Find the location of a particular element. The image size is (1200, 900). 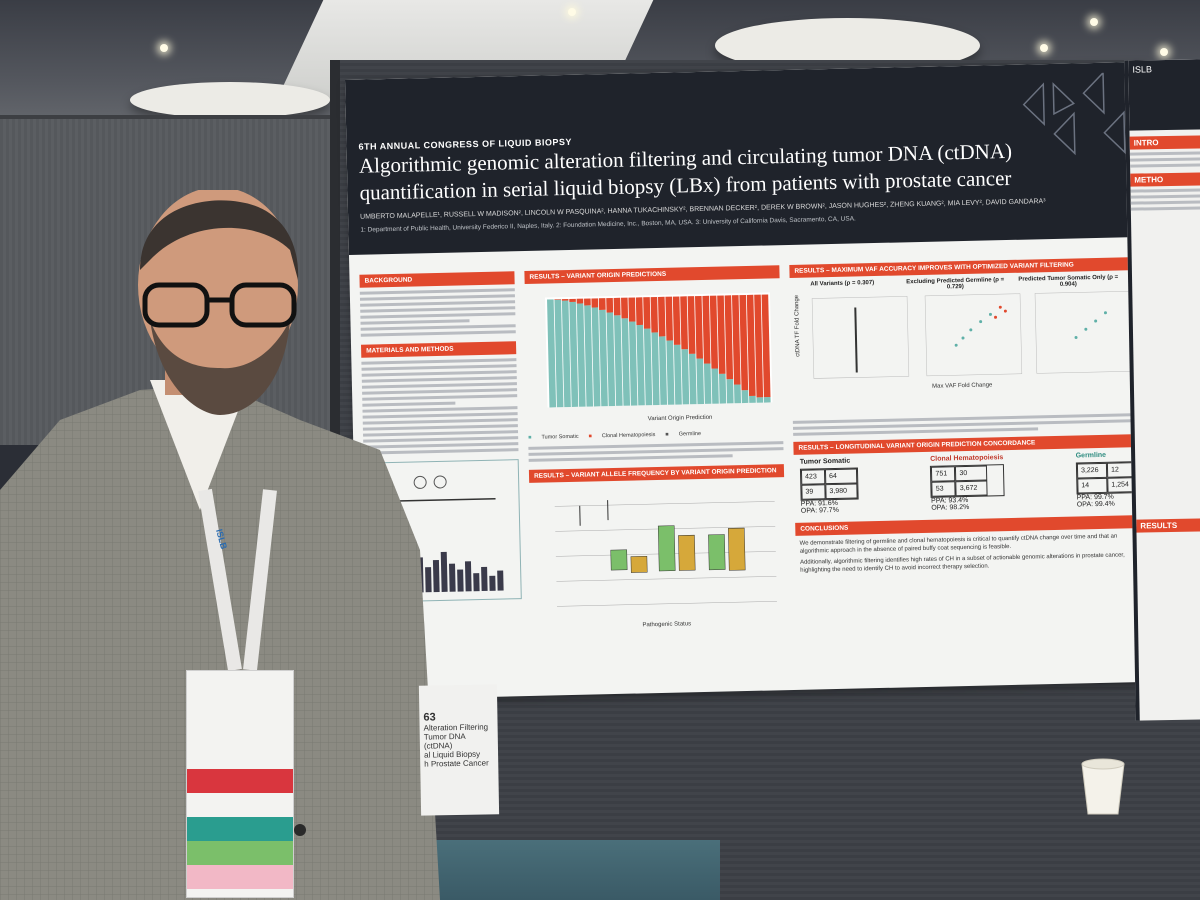

adjacent-poster-header: ISLB is located at coordinates (1164, 95).